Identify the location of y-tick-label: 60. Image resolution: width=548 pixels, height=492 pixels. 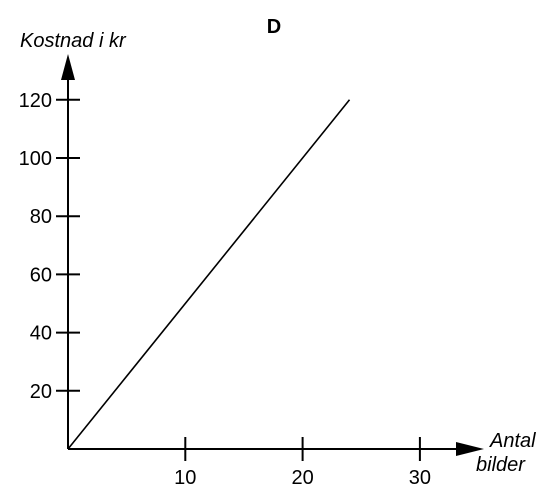
(41, 275).